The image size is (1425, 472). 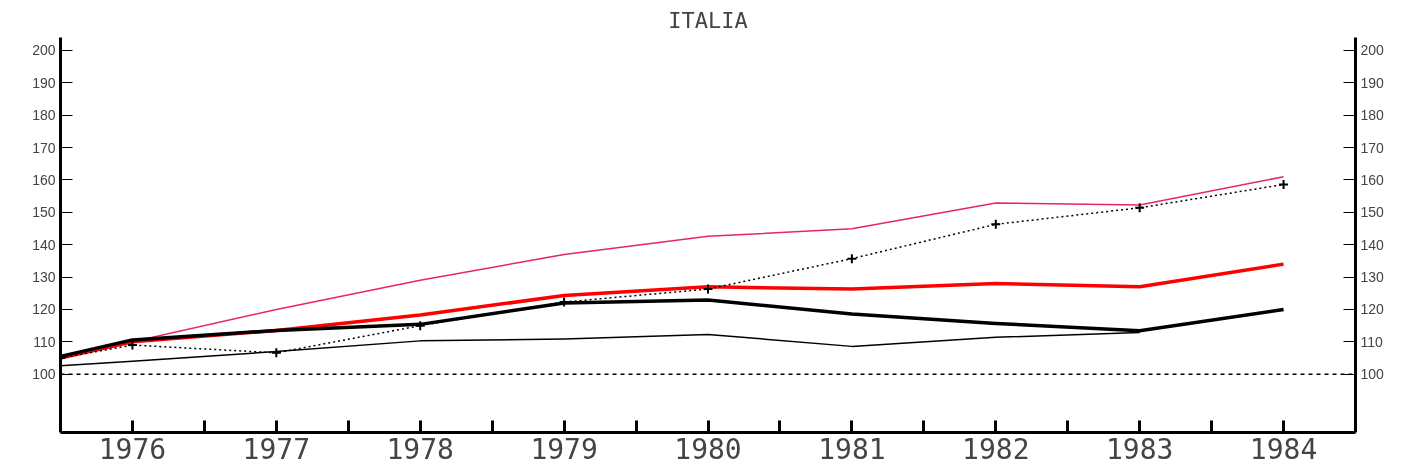 What do you see at coordinates (276, 449) in the screenshot?
I see `x-tick-label: 1977` at bounding box center [276, 449].